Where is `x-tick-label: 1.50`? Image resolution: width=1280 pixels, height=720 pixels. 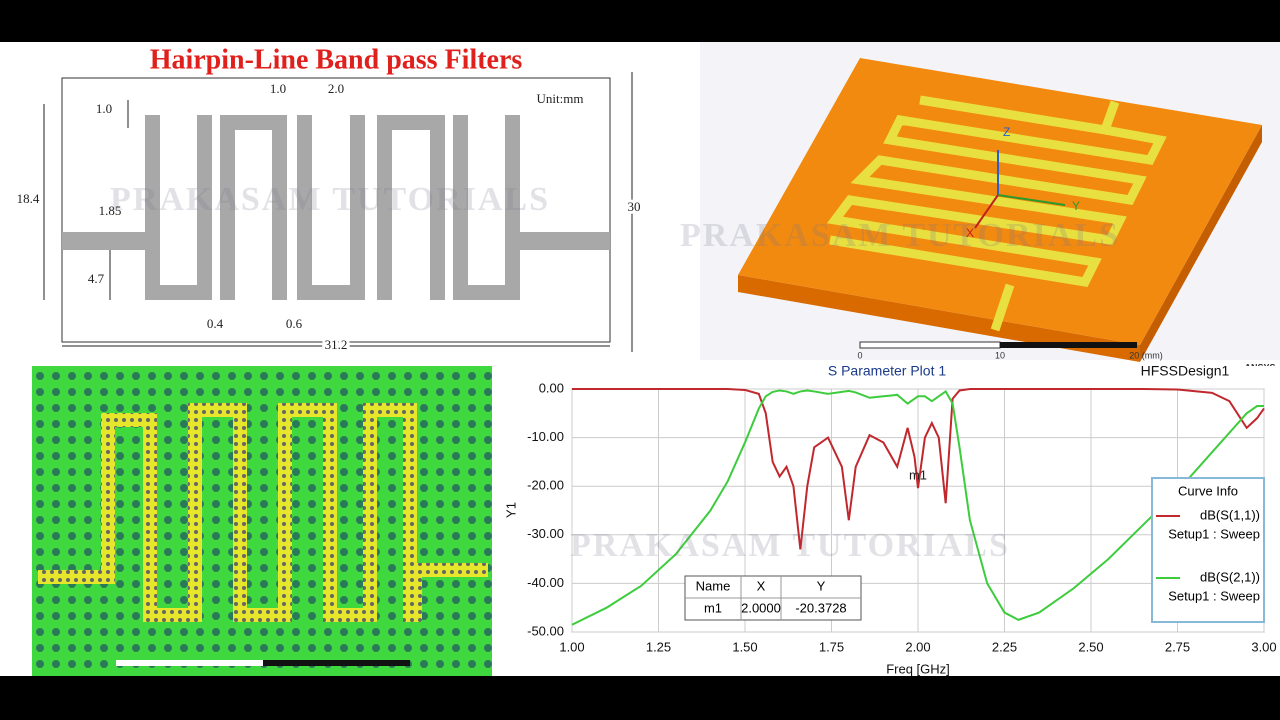
x-tick-label: 1.50 is located at coordinates (744, 646).